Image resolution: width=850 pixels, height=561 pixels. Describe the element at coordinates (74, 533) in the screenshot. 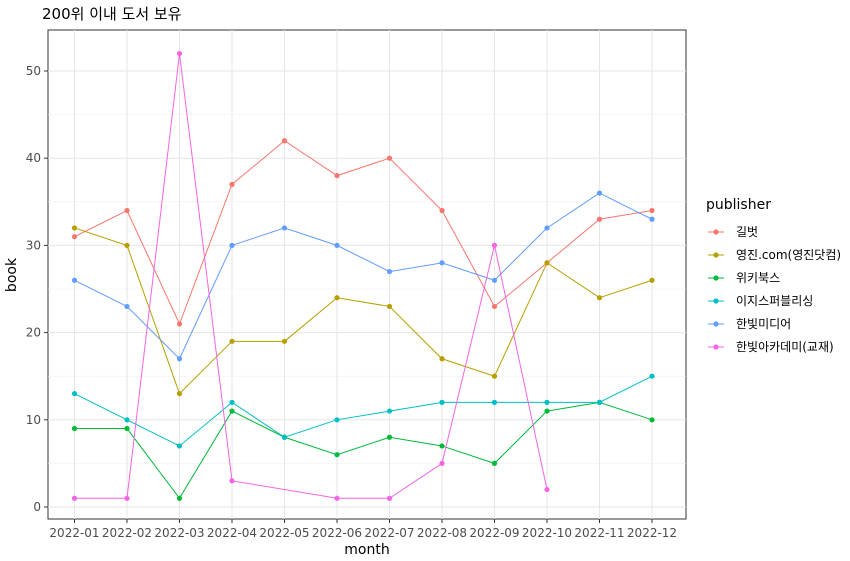

I see `x-tick-label: 2022-01` at that location.